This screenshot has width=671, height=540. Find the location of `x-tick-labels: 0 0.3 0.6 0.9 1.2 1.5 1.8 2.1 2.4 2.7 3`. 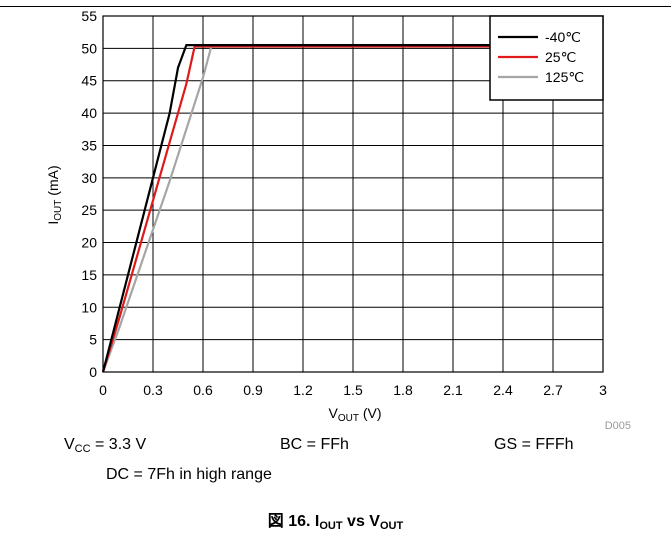

x-tick-labels: 0 0.3 0.6 0.9 1.2 1.5 1.8 2.1 2.4 2.7 3 is located at coordinates (353, 390).